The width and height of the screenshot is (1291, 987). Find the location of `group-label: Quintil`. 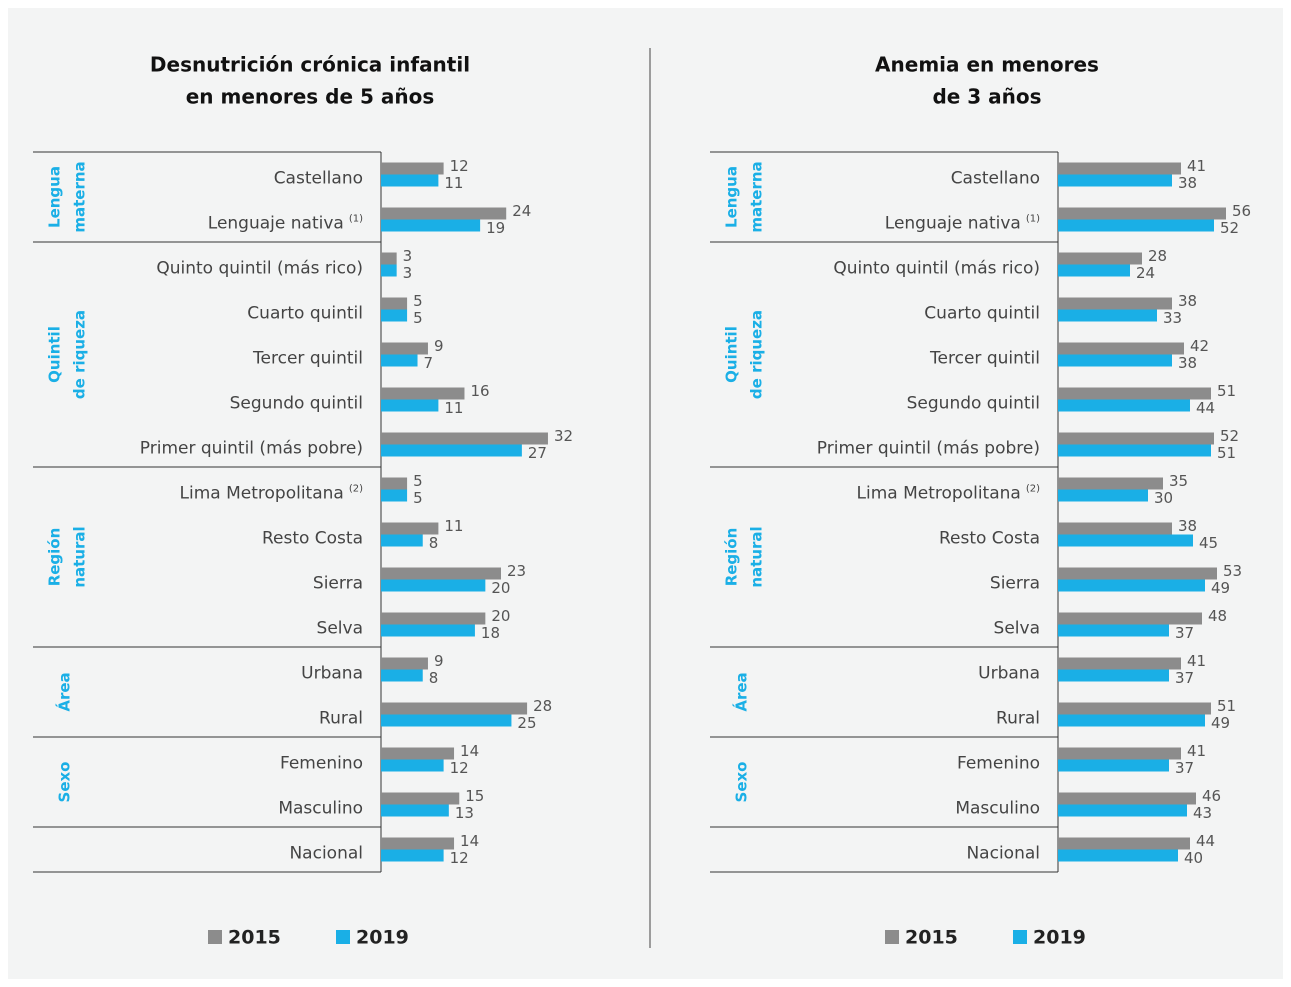

group-label: Quintil is located at coordinates (732, 354).